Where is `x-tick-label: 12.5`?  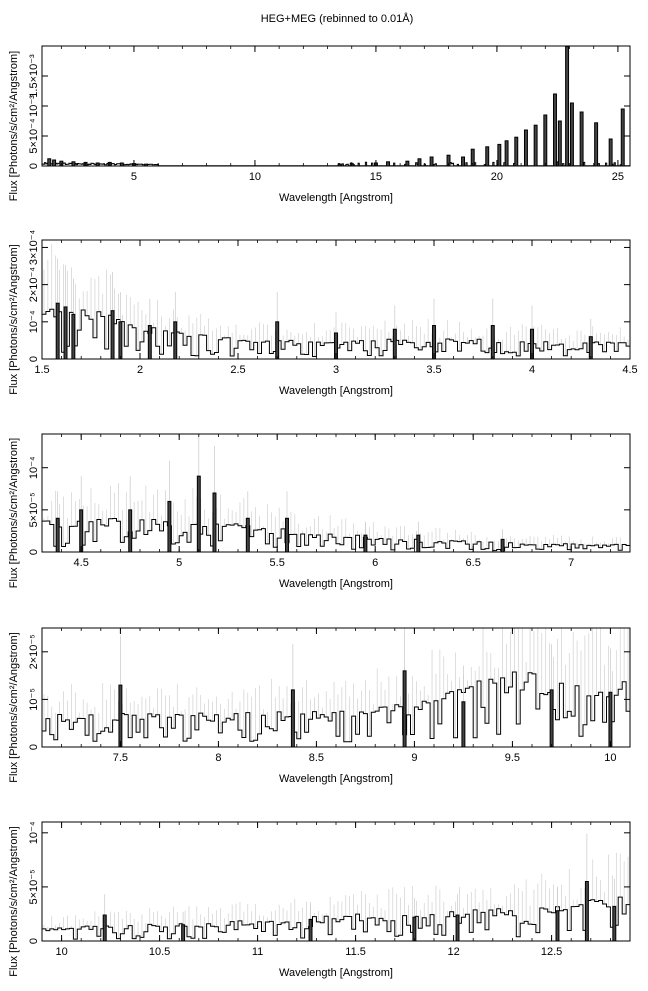 x-tick-label: 12.5 is located at coordinates (551, 952).